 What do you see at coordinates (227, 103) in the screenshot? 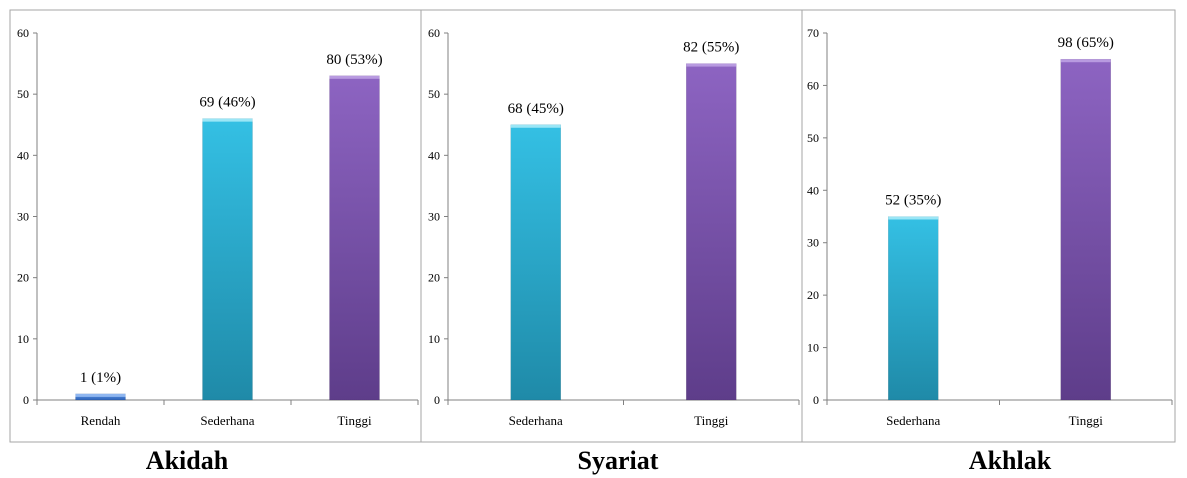
I see `data-label: 69 (46%)` at bounding box center [227, 103].